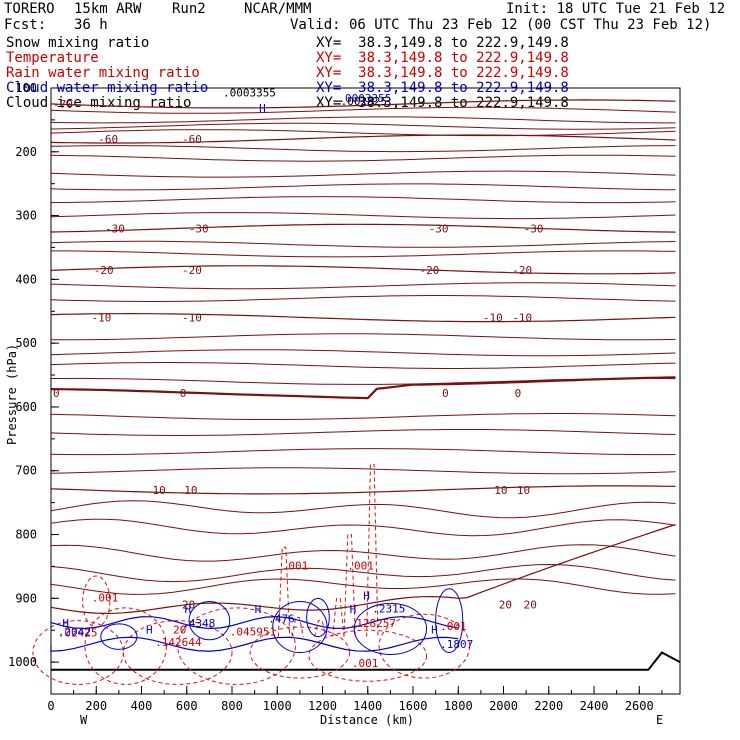 Image resolution: width=740 pixels, height=740 pixels. I want to click on init-time: Init: 18 UTC Tue 21 Feb 12, so click(616, 9).